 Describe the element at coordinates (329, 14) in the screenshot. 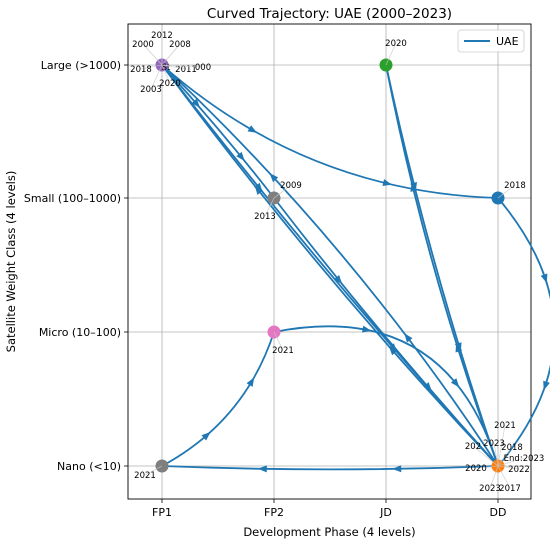

I see `chart-title: Curved Trajectory: UAE (2000–2023)` at that location.